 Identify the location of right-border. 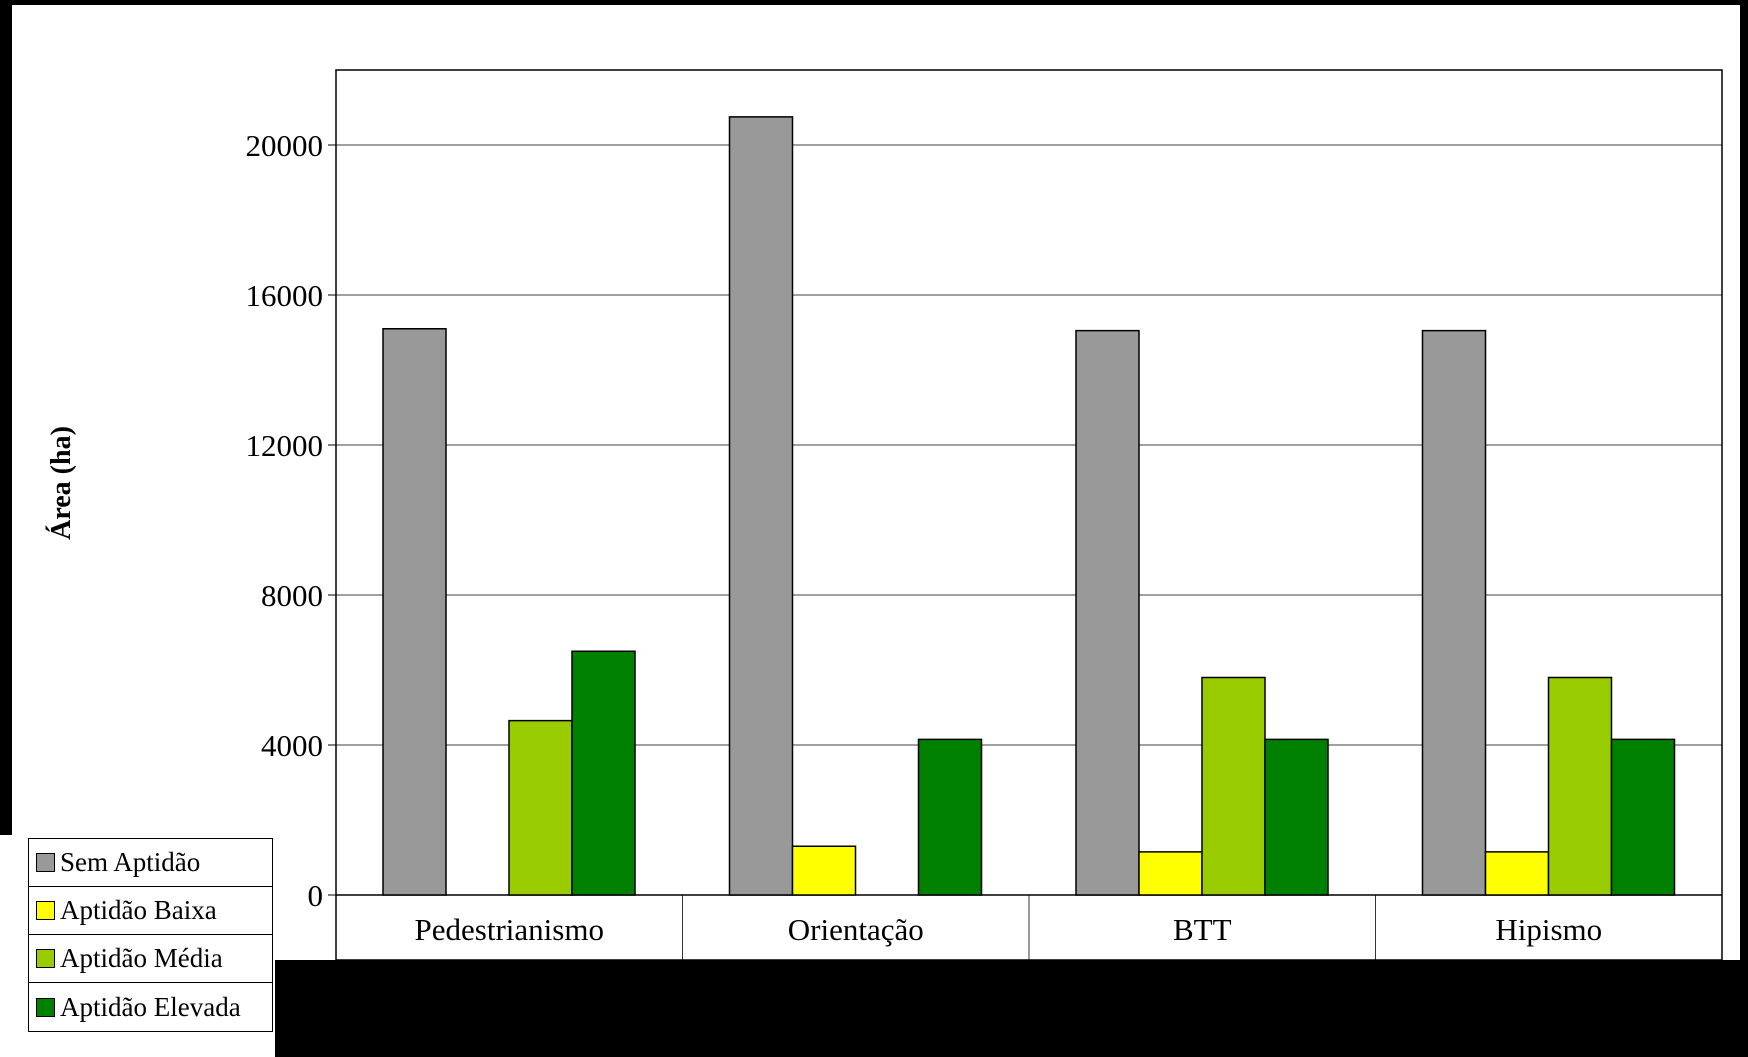
(1744, 528).